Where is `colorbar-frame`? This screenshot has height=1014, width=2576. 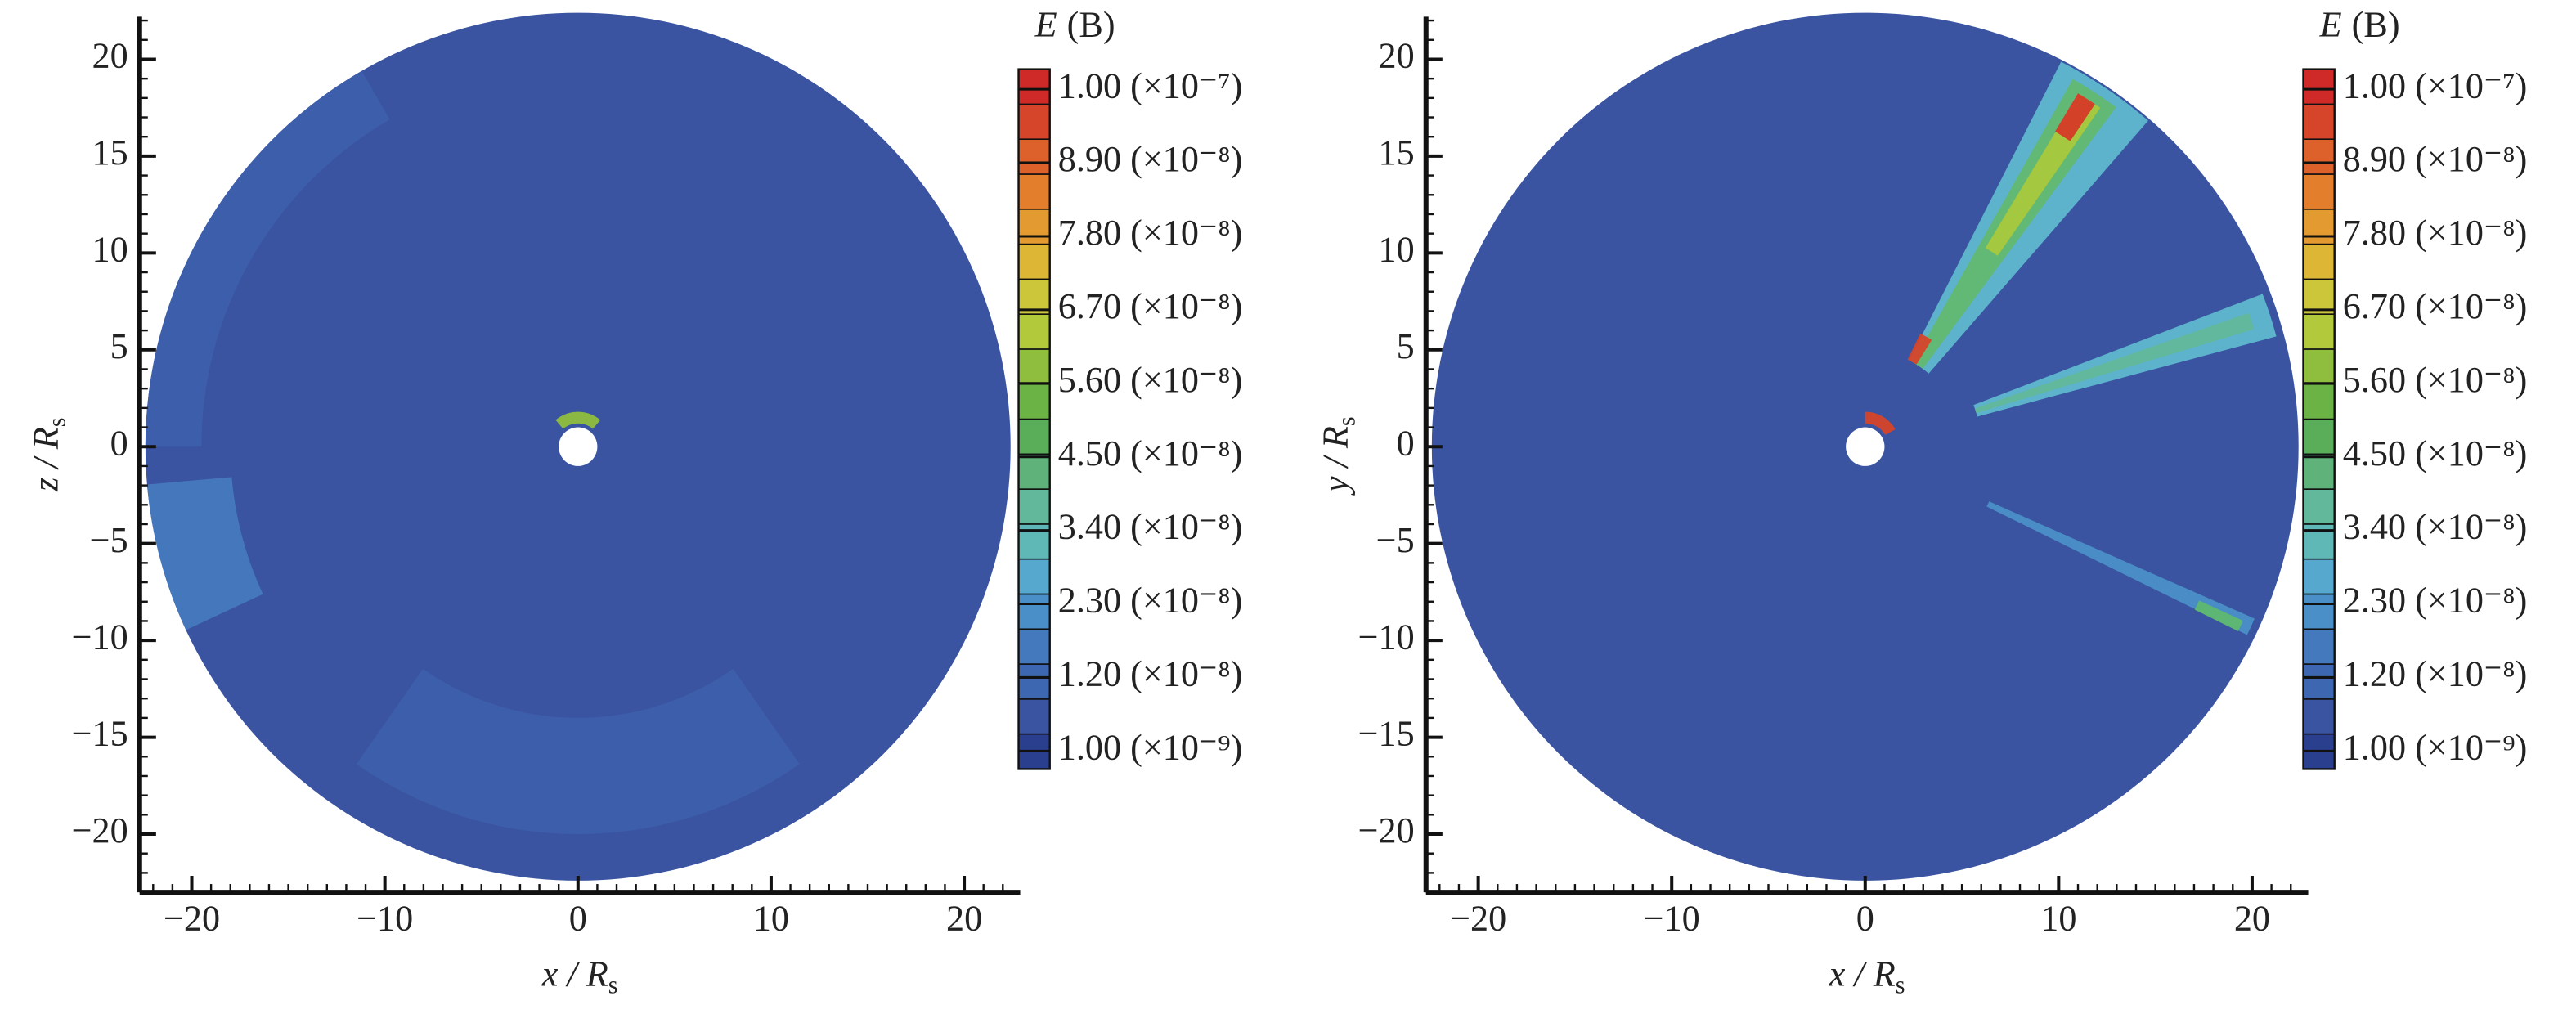 colorbar-frame is located at coordinates (2319, 419).